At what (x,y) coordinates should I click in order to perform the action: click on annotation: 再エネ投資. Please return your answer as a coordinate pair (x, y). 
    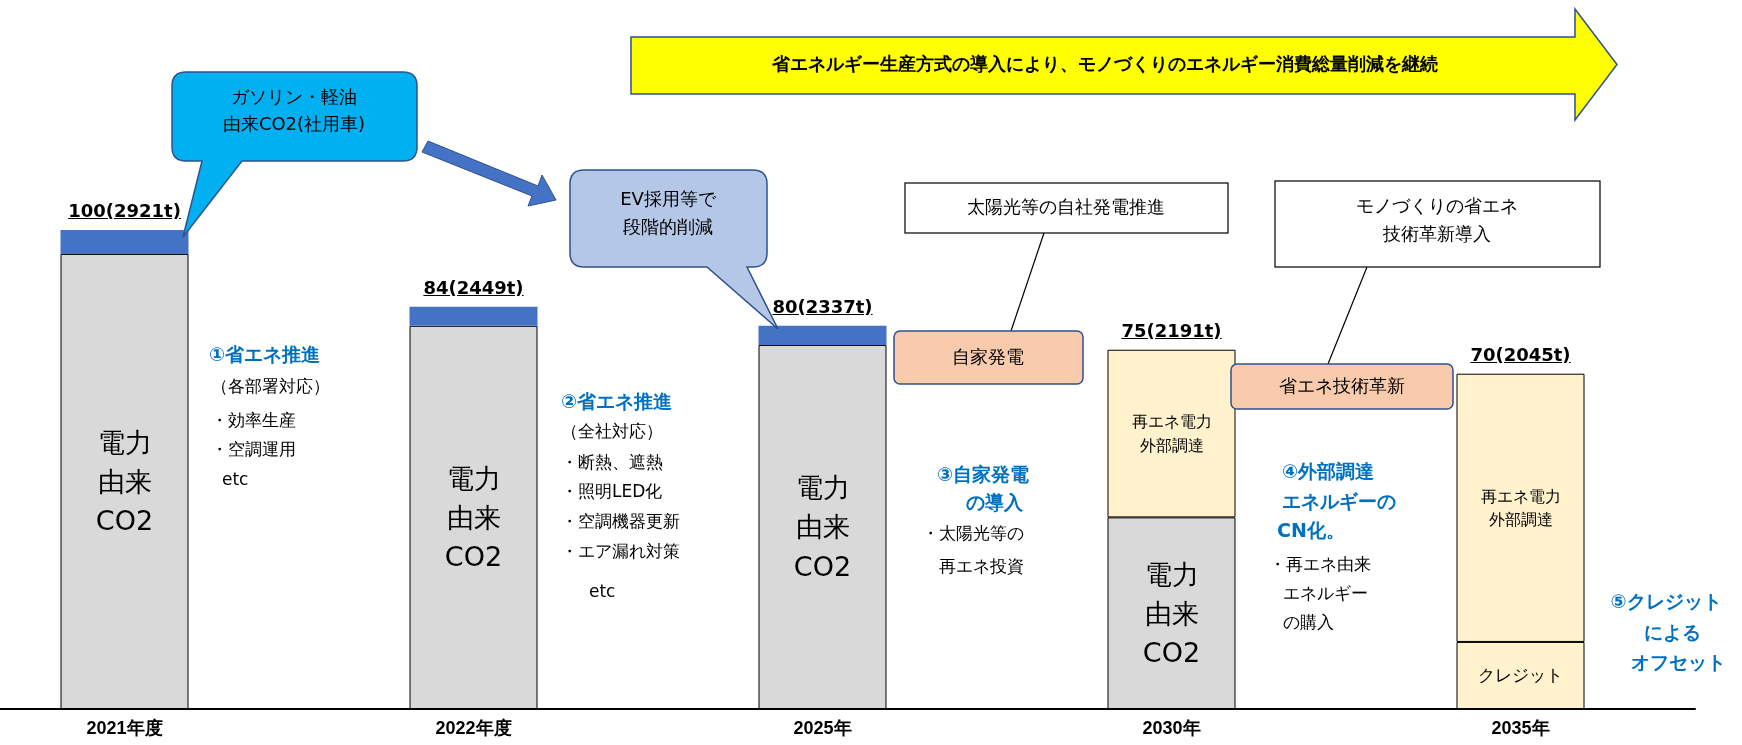
    Looking at the image, I should click on (981, 566).